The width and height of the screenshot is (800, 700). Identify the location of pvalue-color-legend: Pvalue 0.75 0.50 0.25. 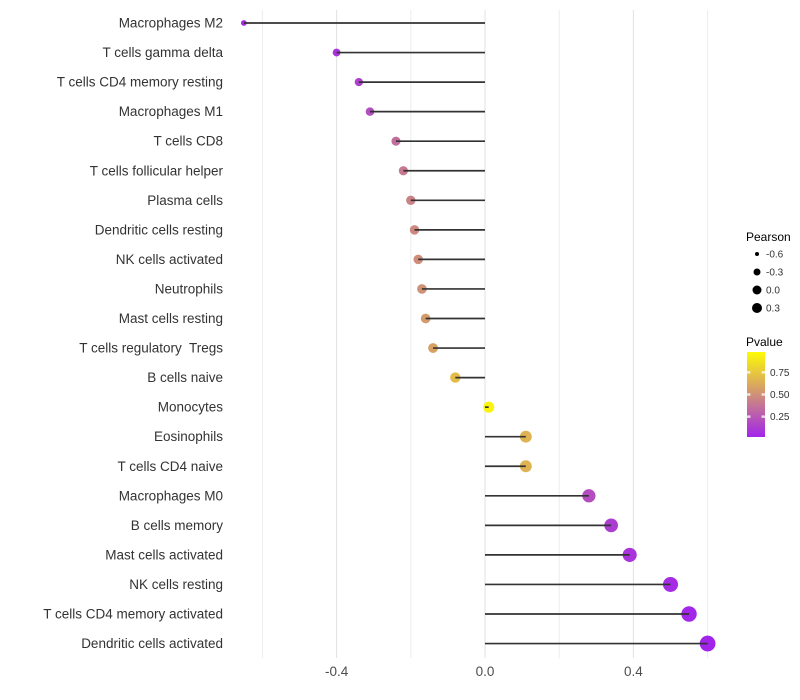
(768, 386).